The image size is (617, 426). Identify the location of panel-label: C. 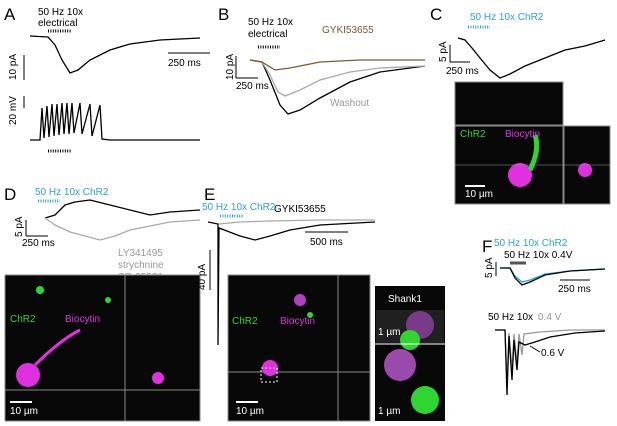
(436, 14).